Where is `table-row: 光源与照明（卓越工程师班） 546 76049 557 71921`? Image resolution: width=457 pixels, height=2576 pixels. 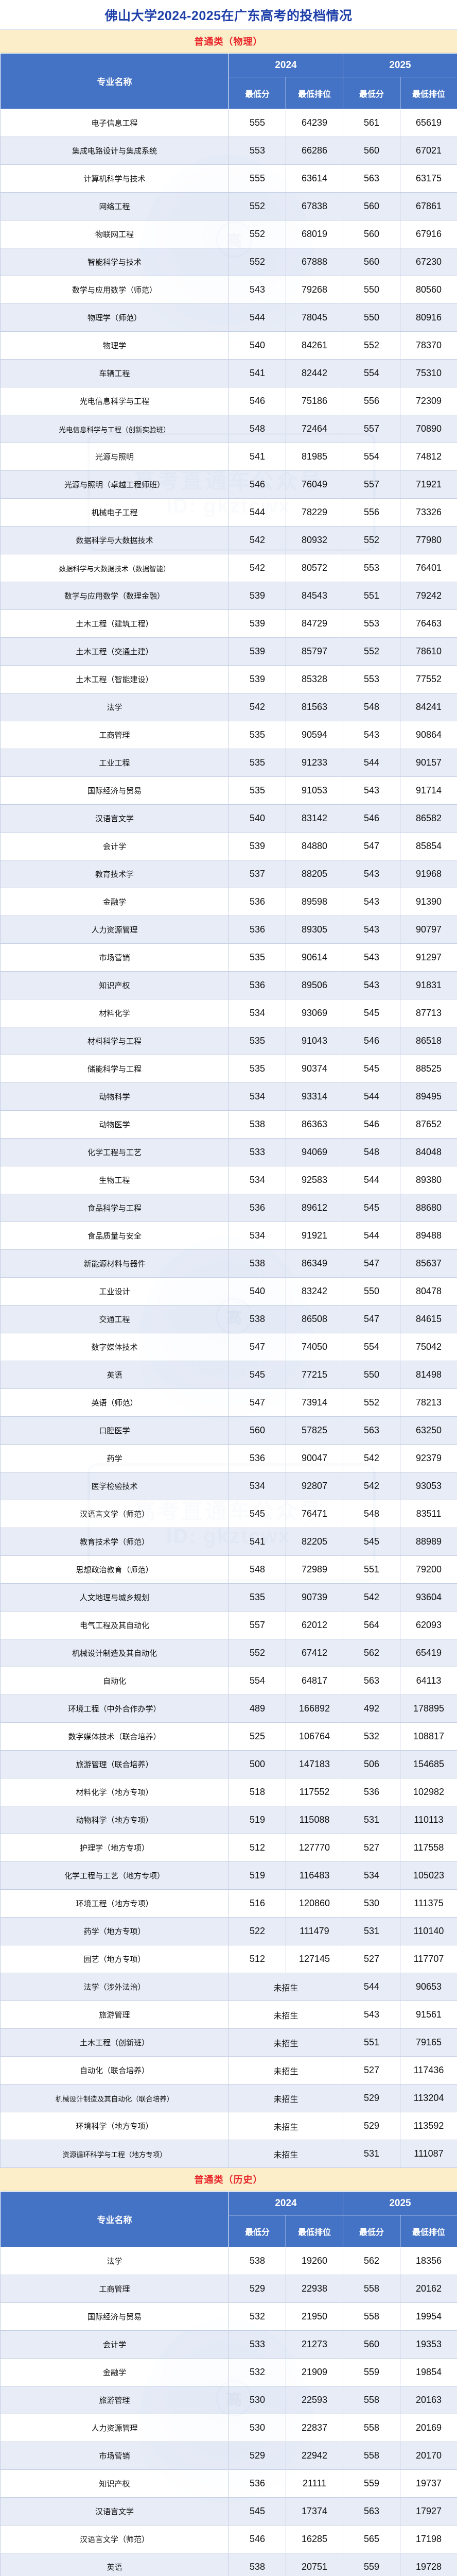
table-row: 光源与照明（卓越工程师班） 546 76049 557 71921 is located at coordinates (228, 485).